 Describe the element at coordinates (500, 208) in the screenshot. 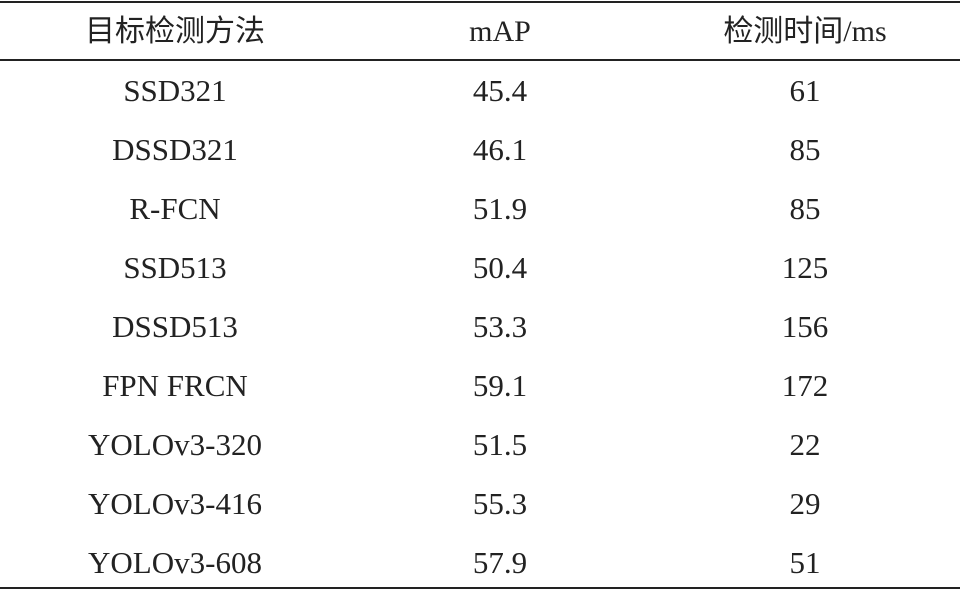

I see `table-cell: 51.9` at that location.